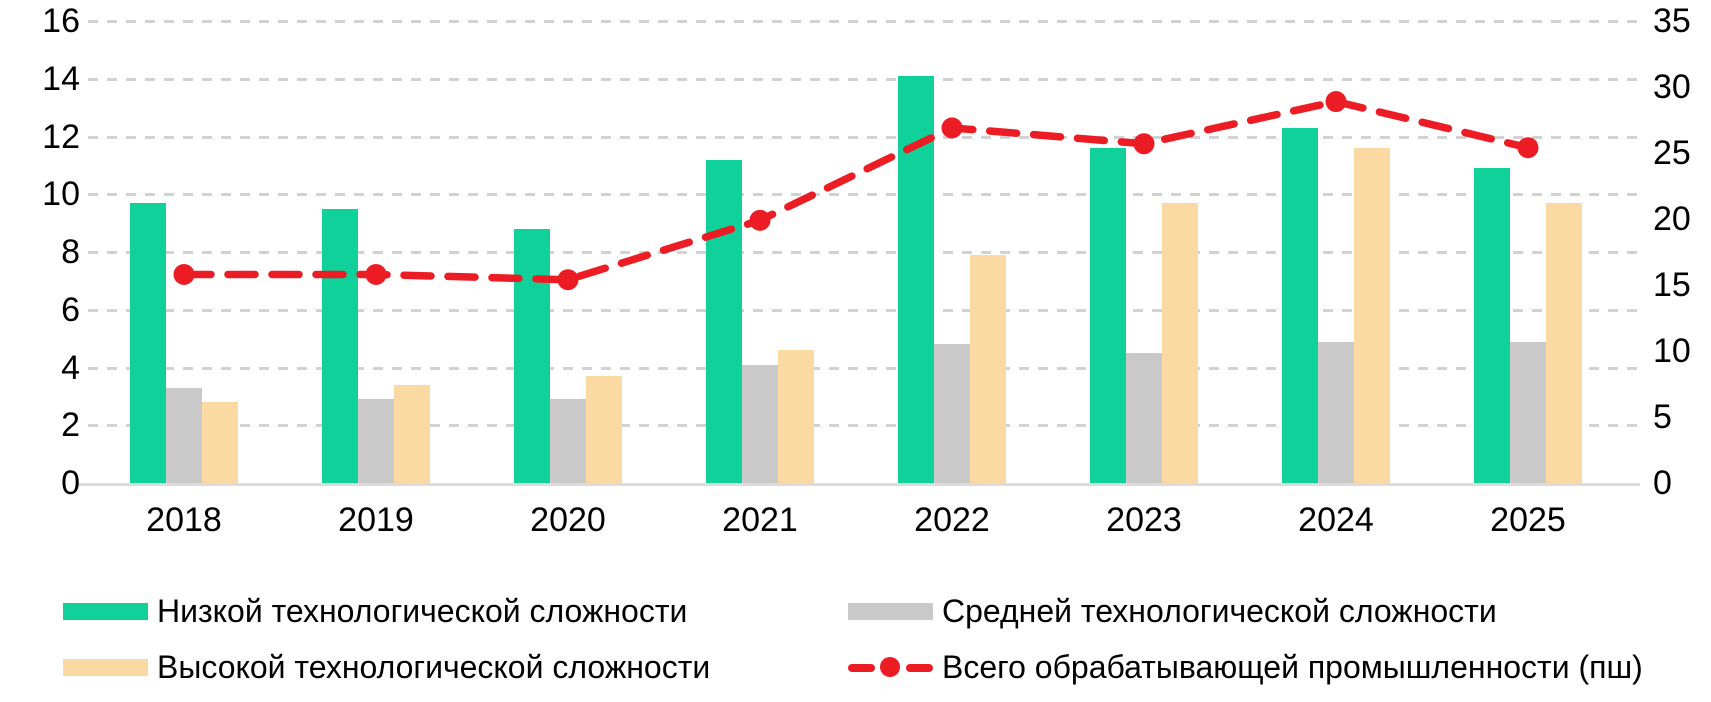  What do you see at coordinates (1672, 21) in the screenshot?
I see `y-right-tick-35: 35` at bounding box center [1672, 21].